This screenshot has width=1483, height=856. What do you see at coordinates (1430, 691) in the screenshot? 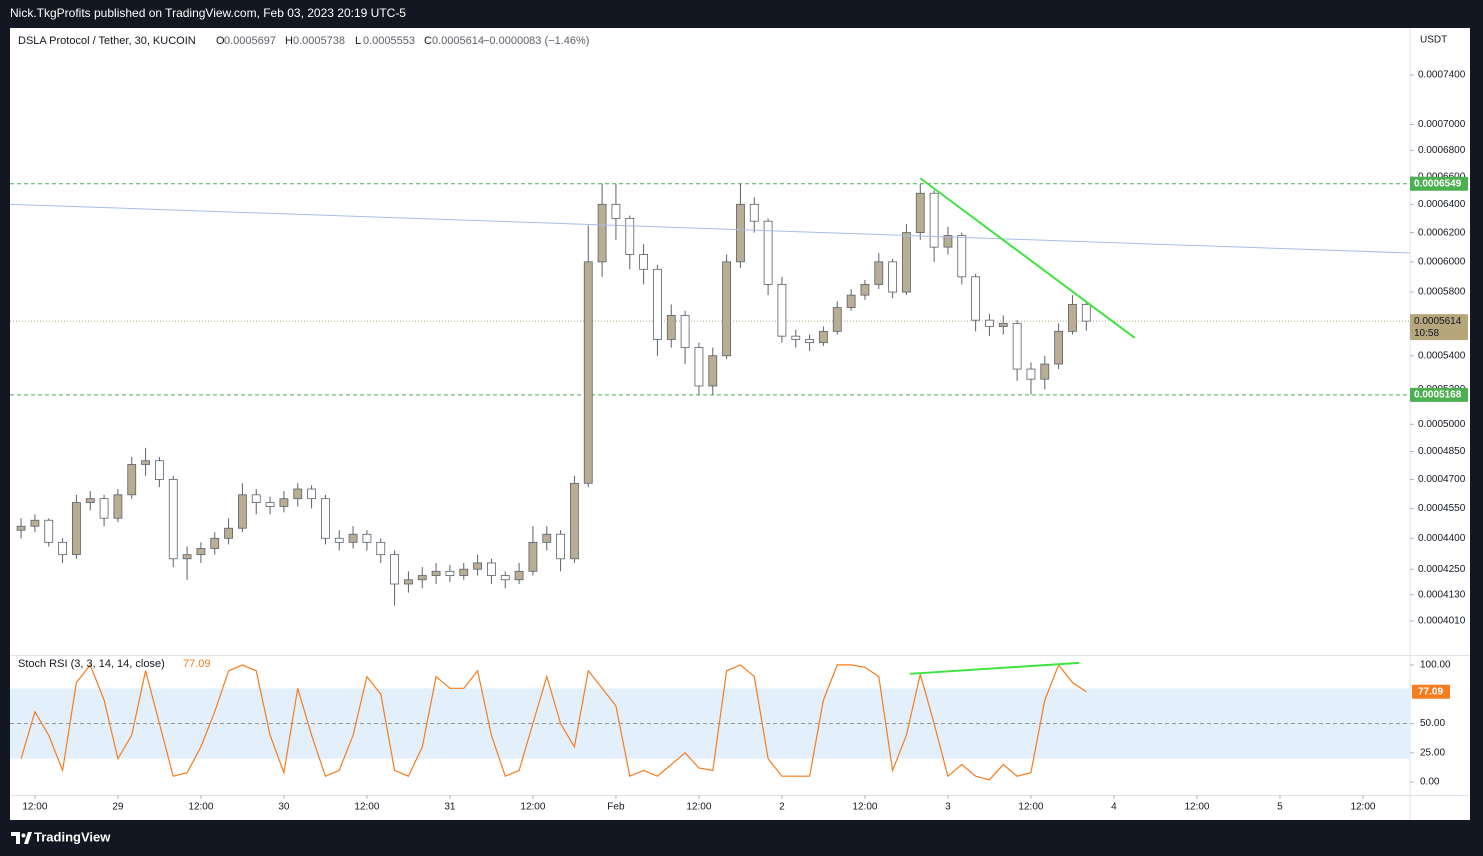
I see `stoch-tag-label: 77.09` at bounding box center [1430, 691].